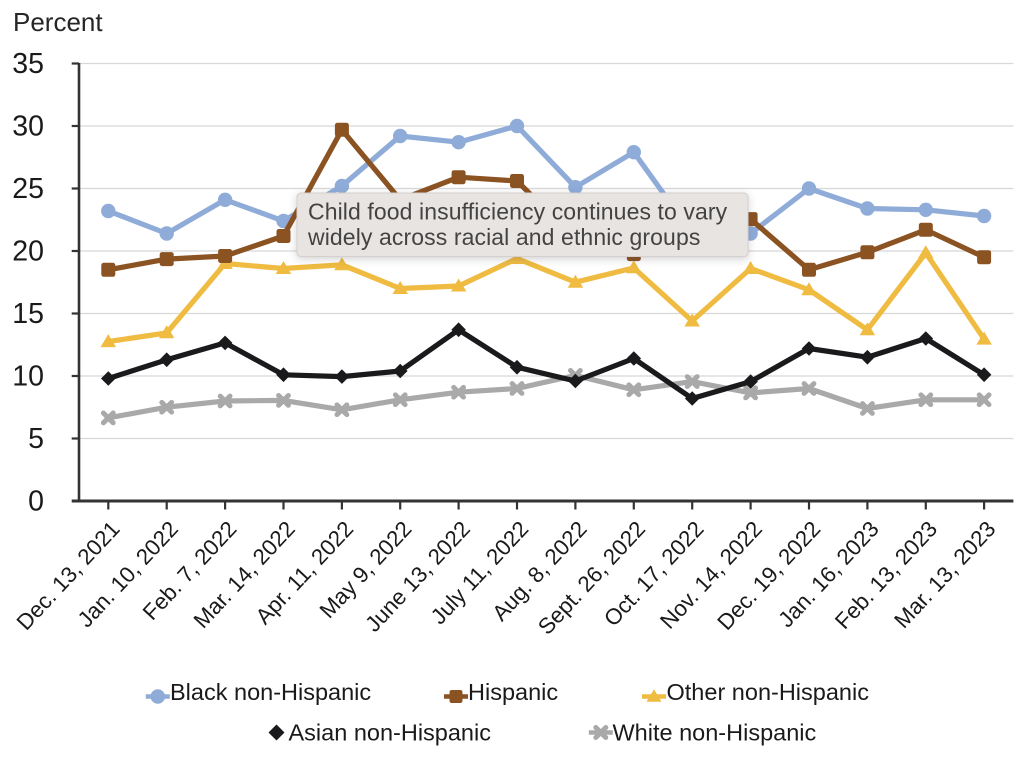  I want to click on svg-text: Percent, so click(58, 22).